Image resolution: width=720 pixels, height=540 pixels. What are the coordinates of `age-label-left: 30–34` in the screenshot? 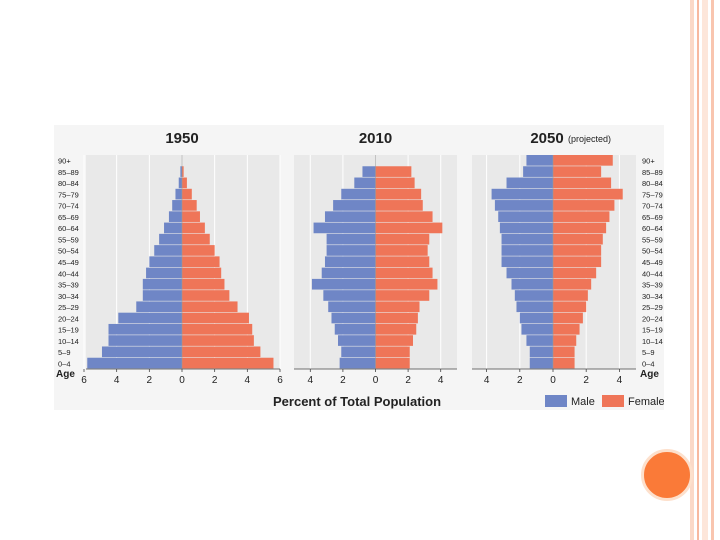 It's located at (68, 296).